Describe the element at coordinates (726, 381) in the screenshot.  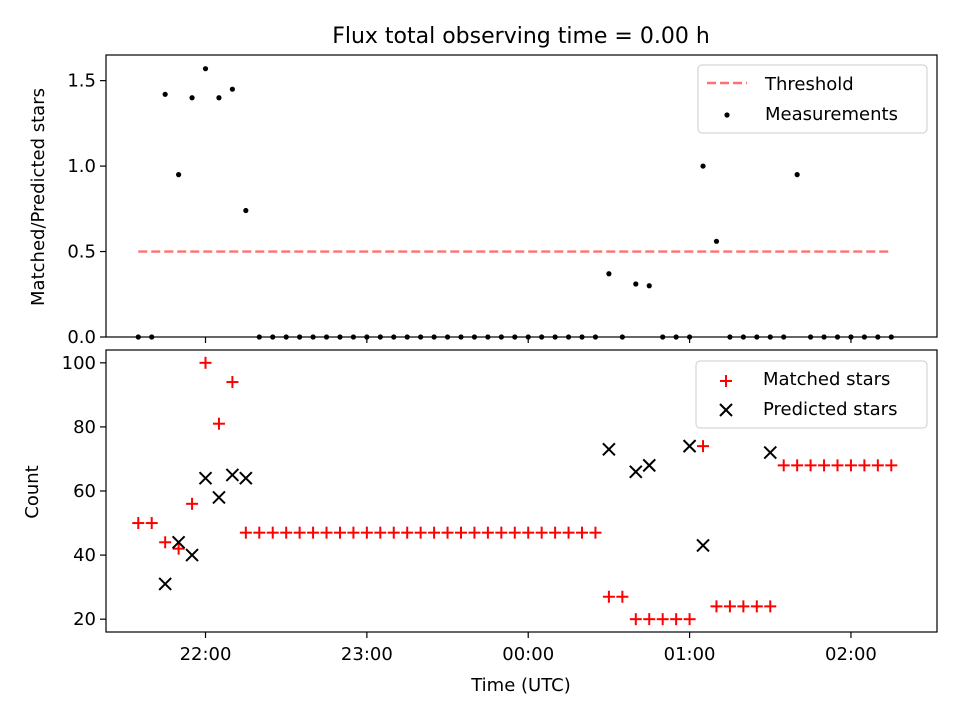
I see `matched-legend-marker` at that location.